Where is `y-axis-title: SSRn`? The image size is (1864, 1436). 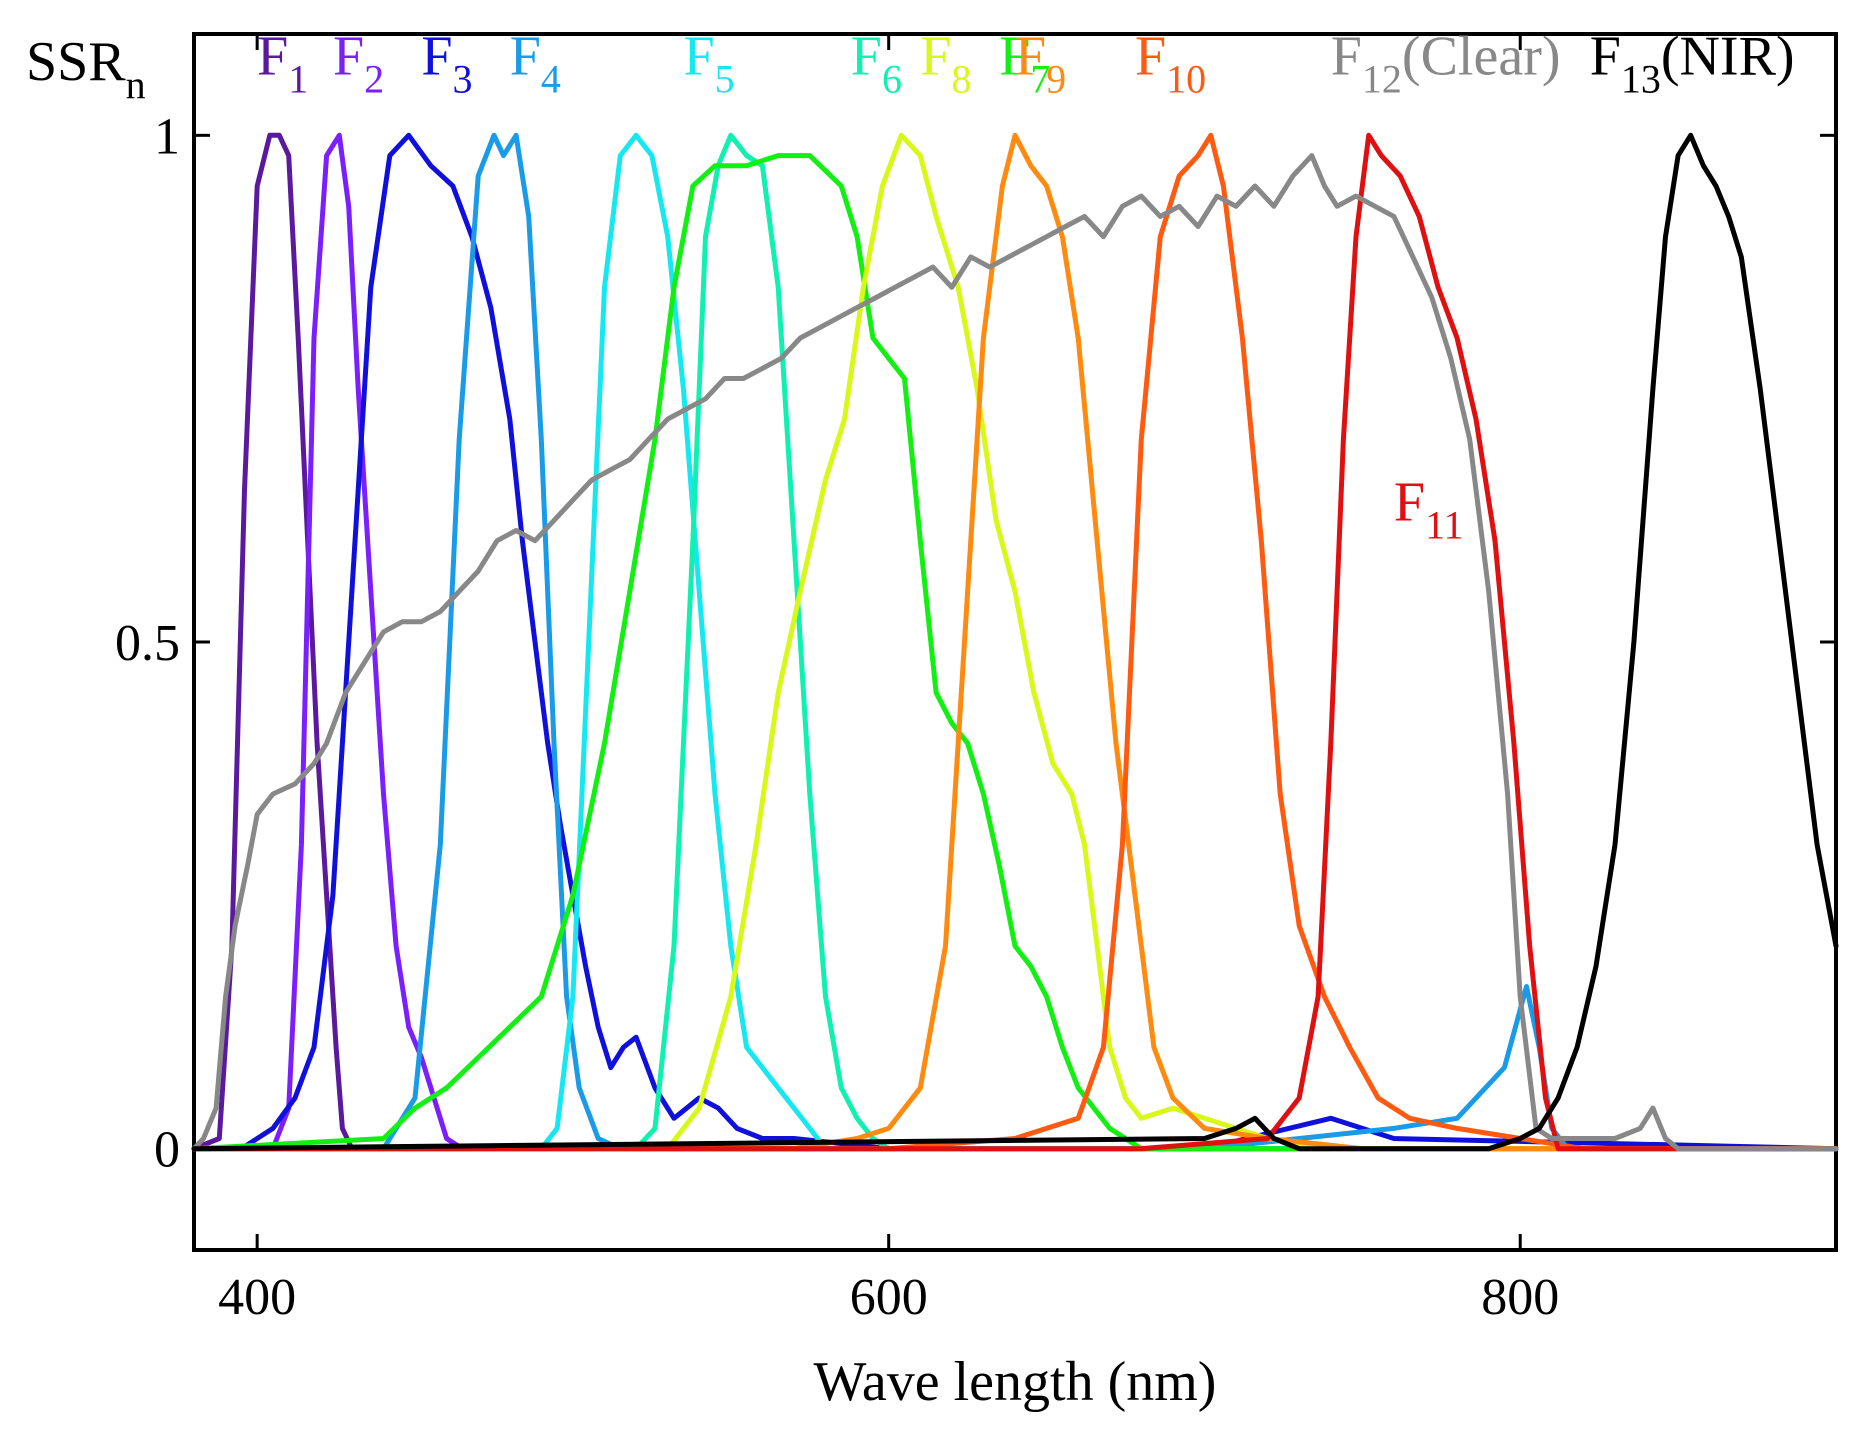
y-axis-title: SSRn is located at coordinates (86, 69).